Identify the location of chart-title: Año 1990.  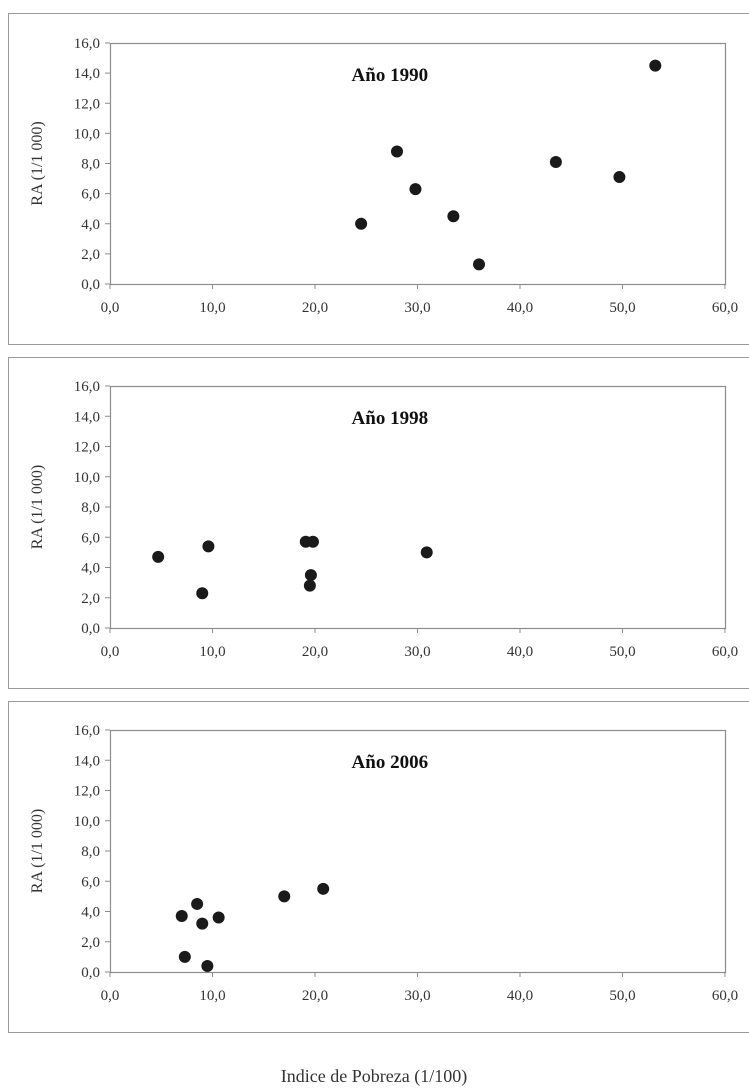
(390, 75).